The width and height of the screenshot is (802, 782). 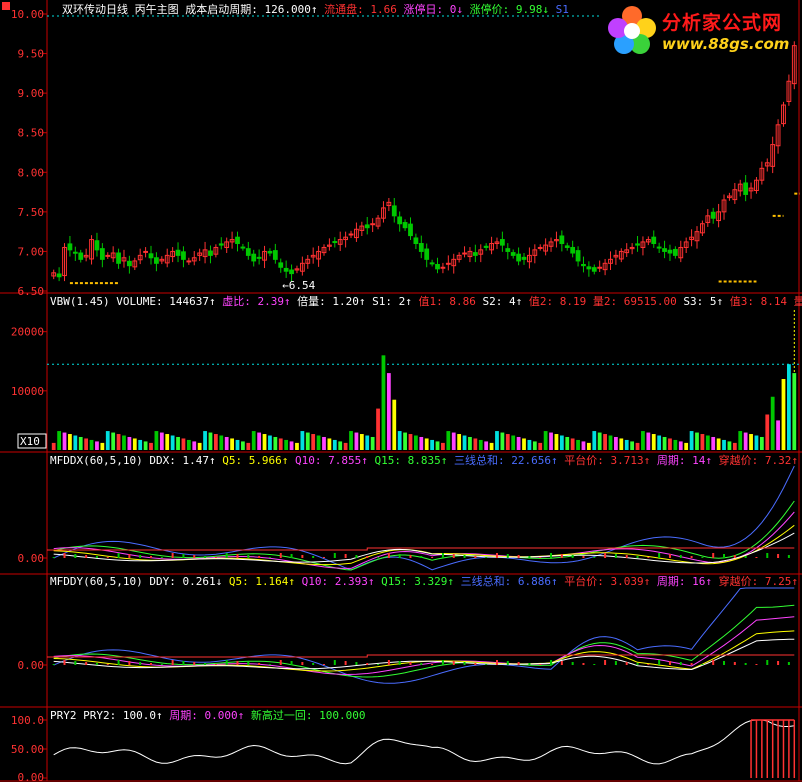 What do you see at coordinates (407, 460) in the screenshot?
I see `ddx-header-item: Q15: 8.835↑` at bounding box center [407, 460].